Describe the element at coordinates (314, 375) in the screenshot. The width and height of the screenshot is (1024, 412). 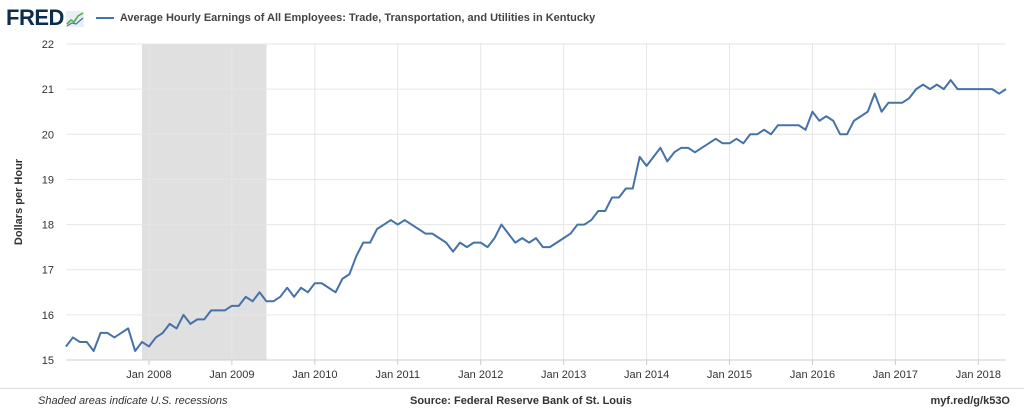
I see `x-tick-label: Jan 2010` at that location.